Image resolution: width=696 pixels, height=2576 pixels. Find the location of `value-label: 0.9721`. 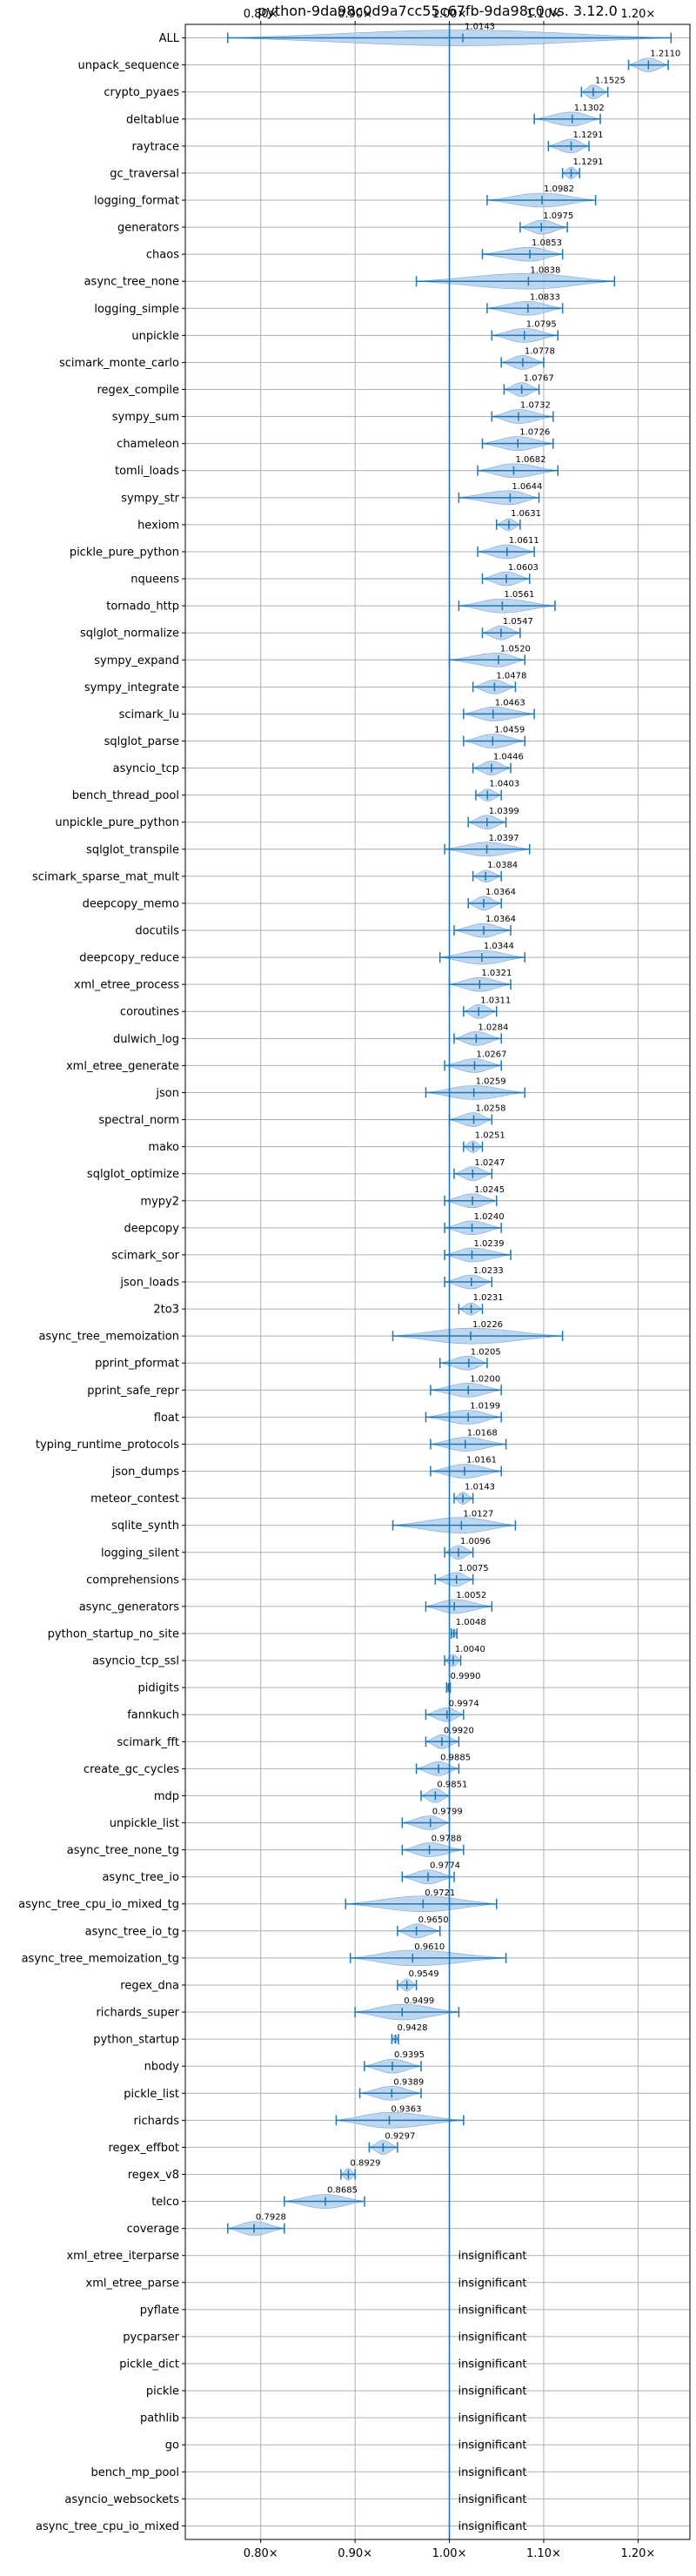

value-label: 0.9721 is located at coordinates (440, 1893).